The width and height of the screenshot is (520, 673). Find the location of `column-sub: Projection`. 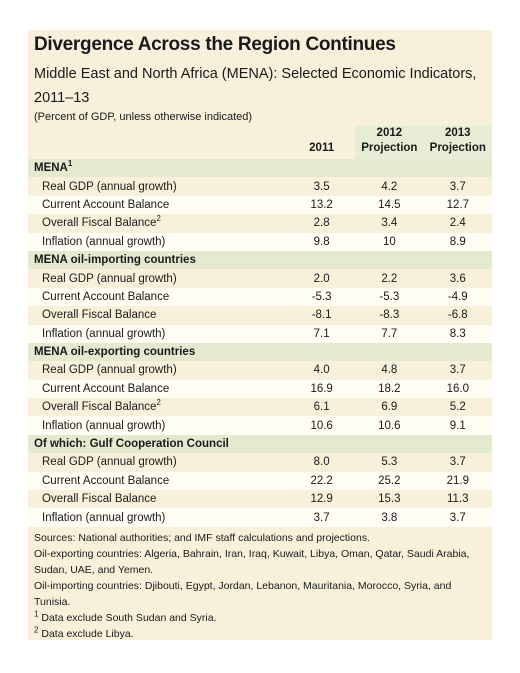

column-sub: Projection is located at coordinates (389, 148).